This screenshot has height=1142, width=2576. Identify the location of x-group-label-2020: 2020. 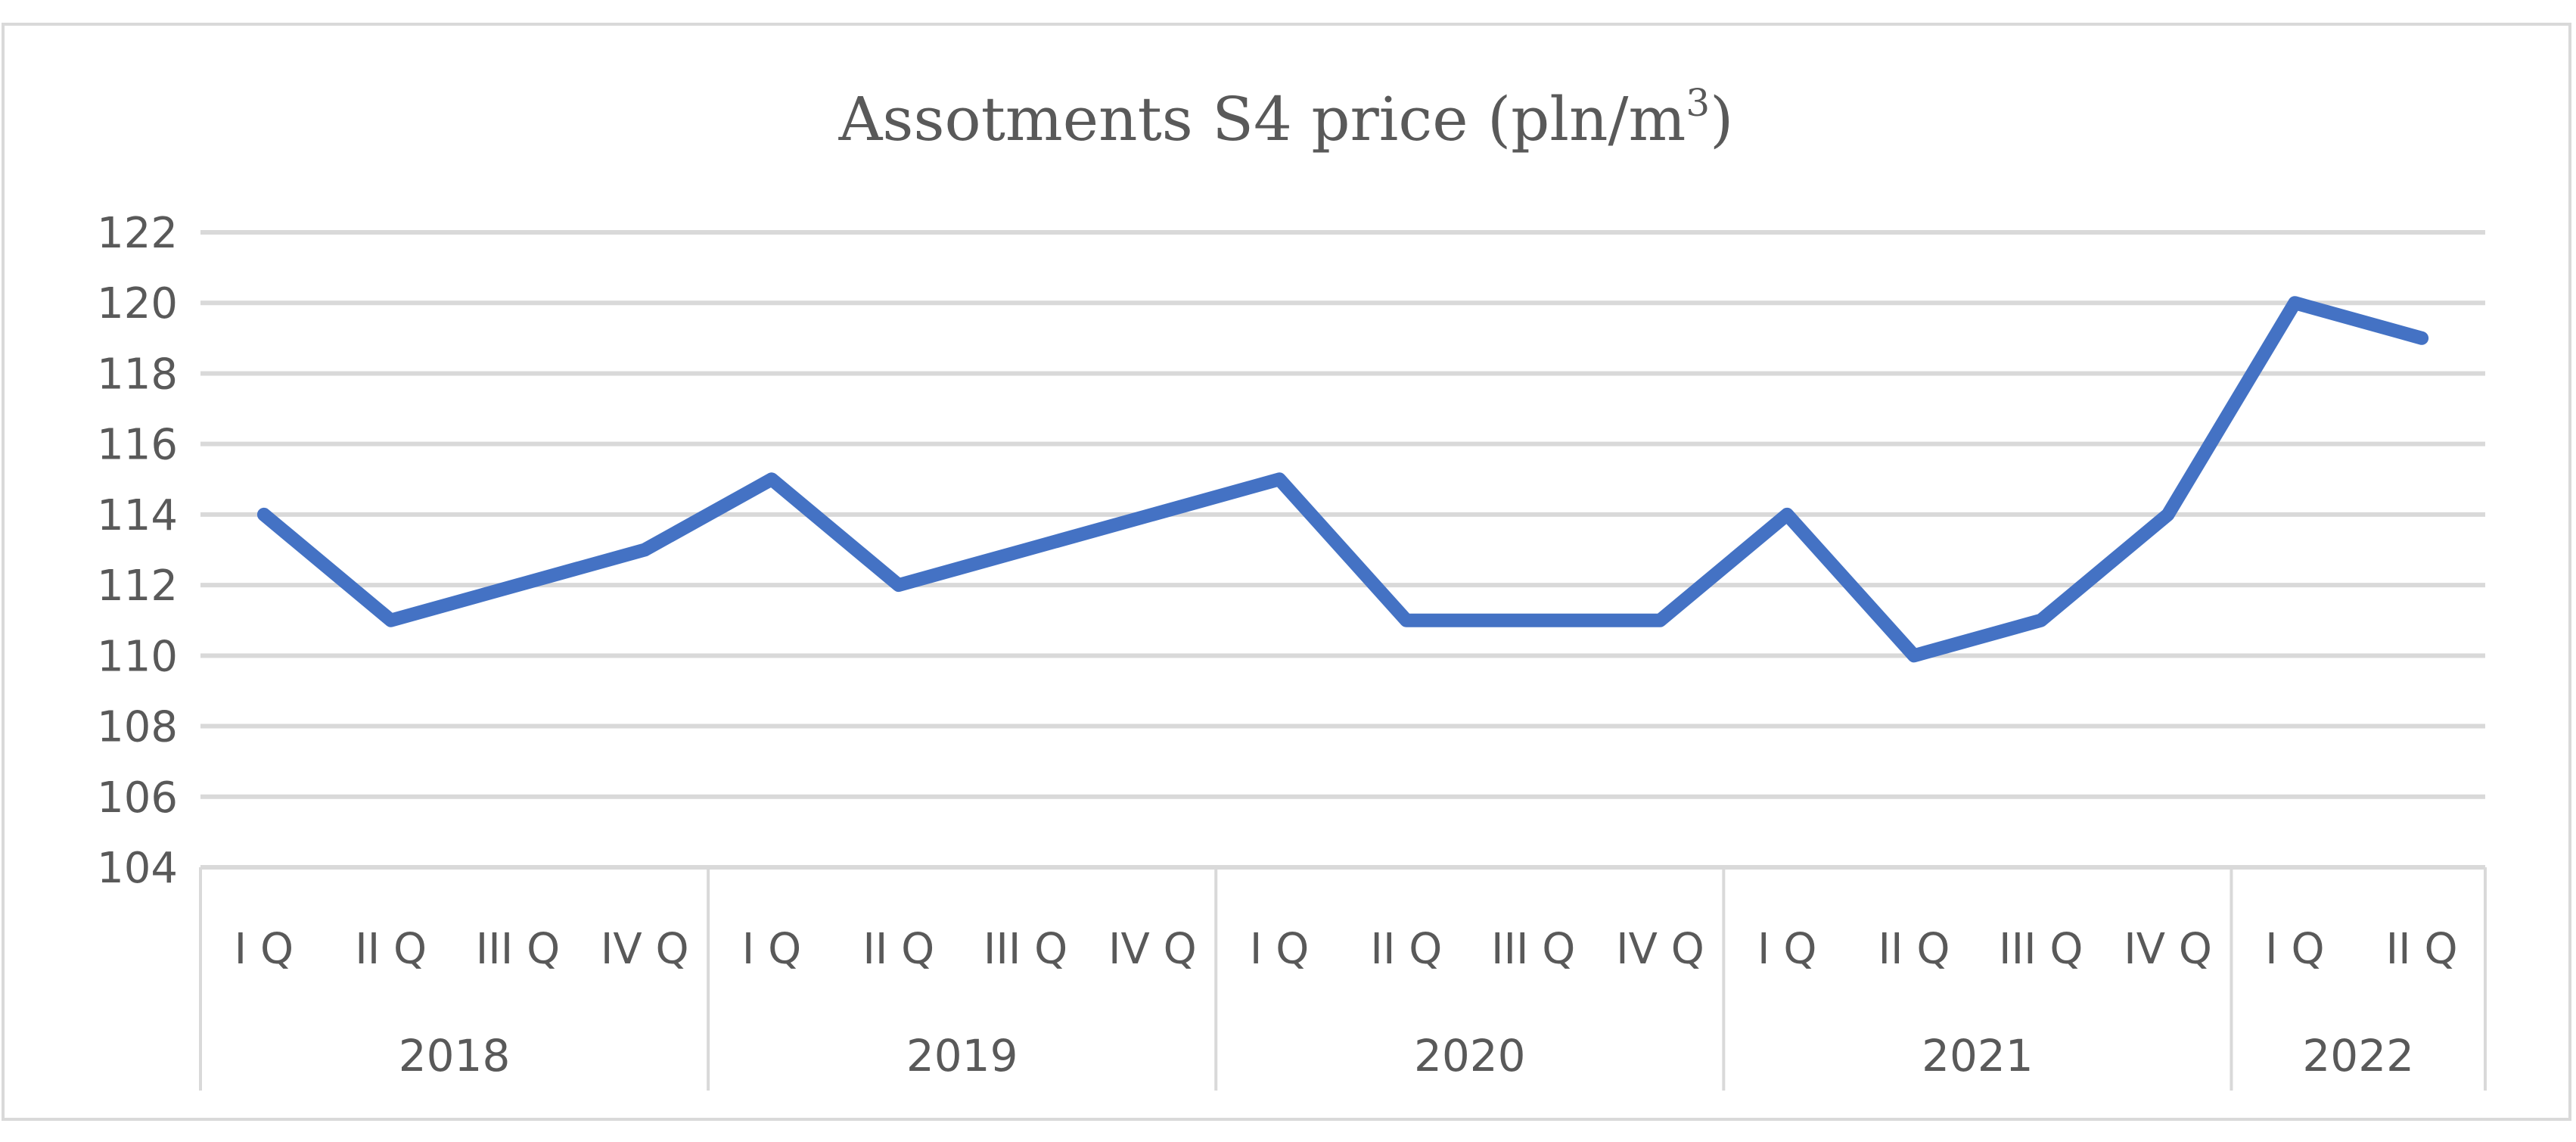
(1470, 1055).